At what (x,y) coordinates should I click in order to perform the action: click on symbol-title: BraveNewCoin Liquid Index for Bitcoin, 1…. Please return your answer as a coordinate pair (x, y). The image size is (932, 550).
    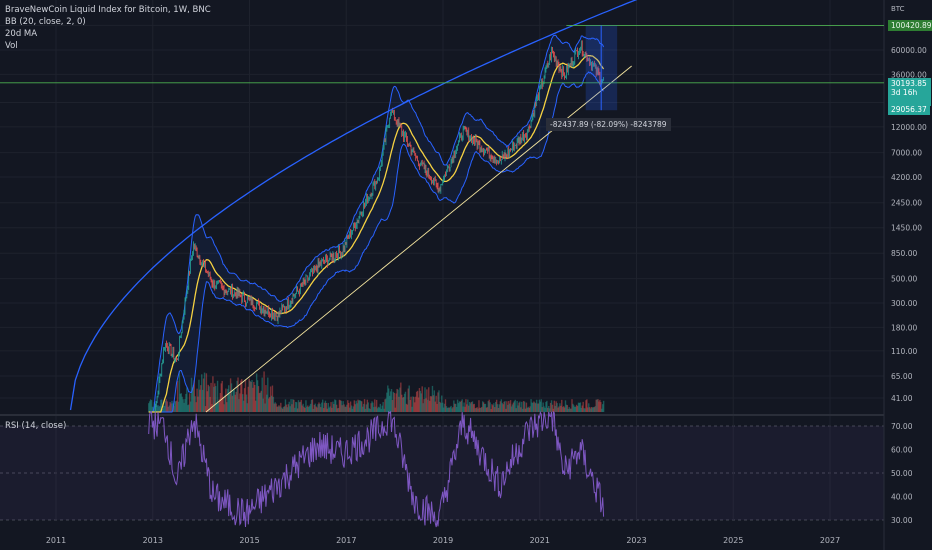
    Looking at the image, I should click on (108, 10).